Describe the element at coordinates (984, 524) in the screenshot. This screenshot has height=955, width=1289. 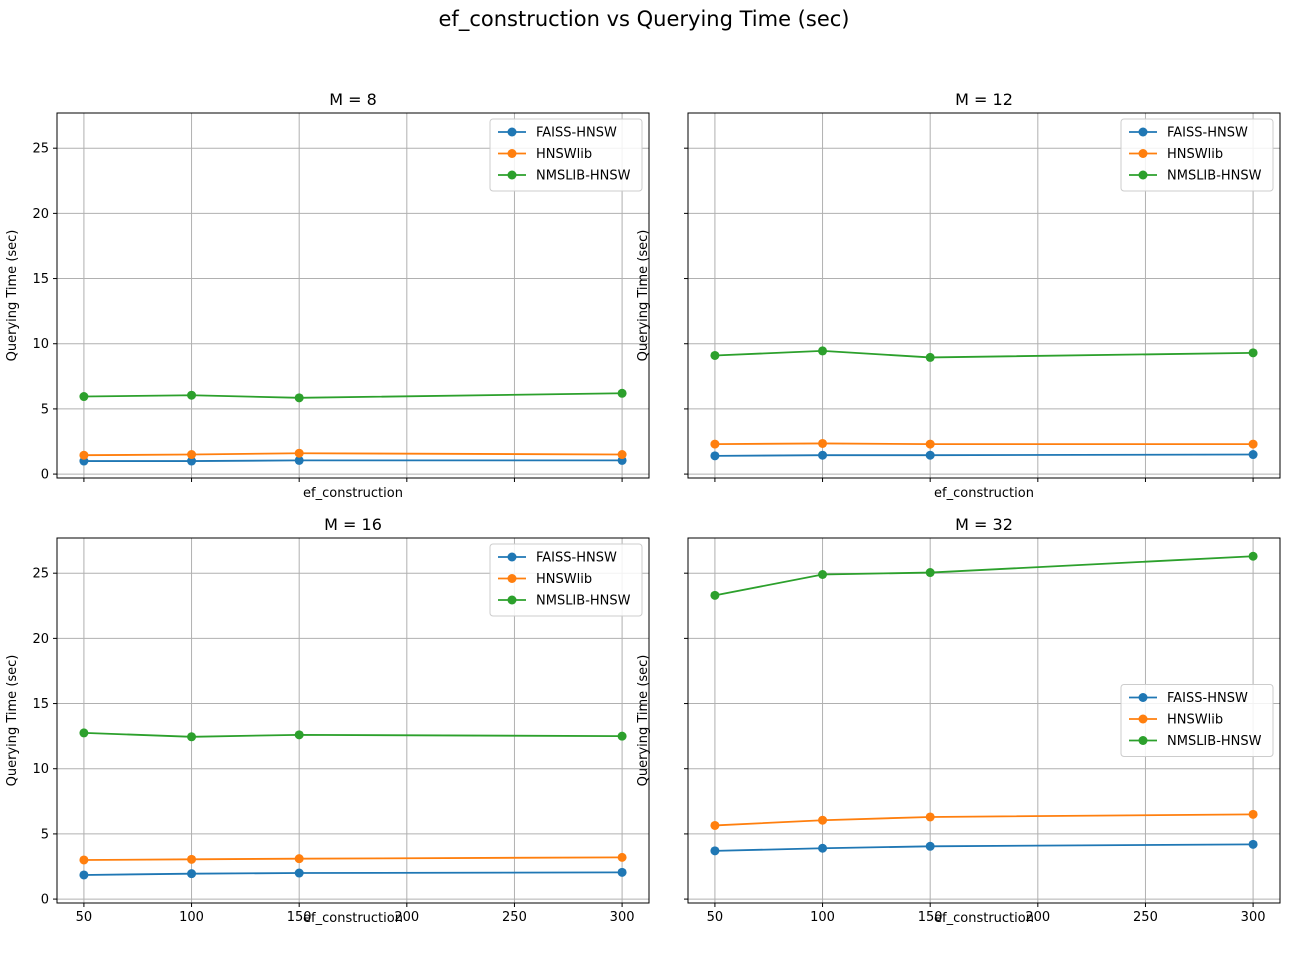
I see `subplot-title: M = 32` at that location.